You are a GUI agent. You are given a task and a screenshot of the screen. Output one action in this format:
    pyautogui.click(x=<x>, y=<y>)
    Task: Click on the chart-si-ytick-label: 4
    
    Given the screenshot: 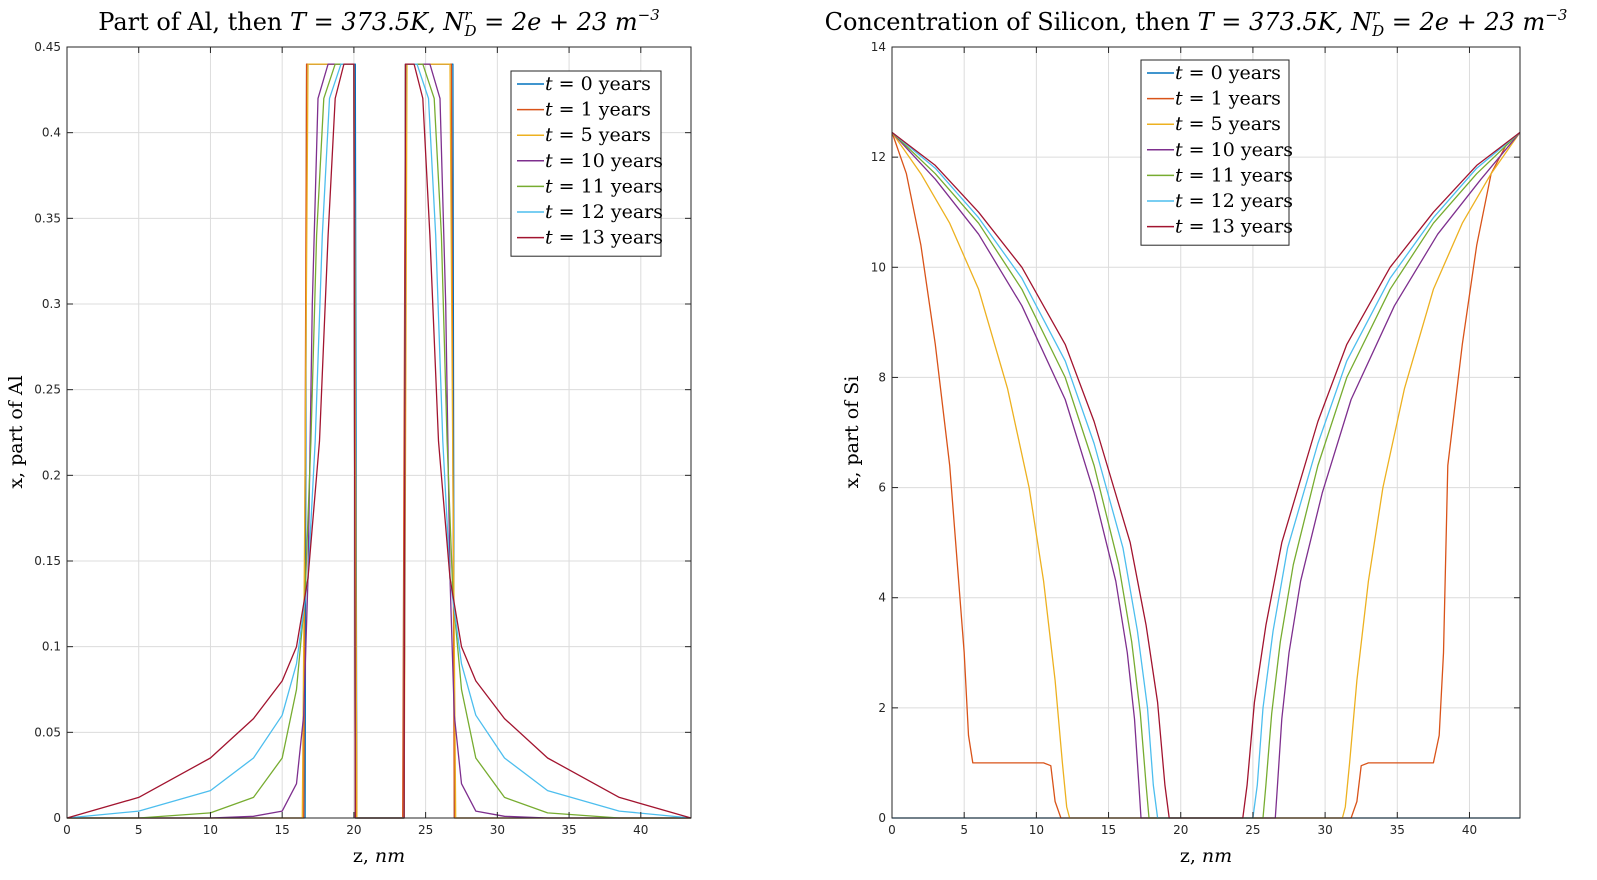 What is the action you would take?
    pyautogui.click(x=882, y=598)
    